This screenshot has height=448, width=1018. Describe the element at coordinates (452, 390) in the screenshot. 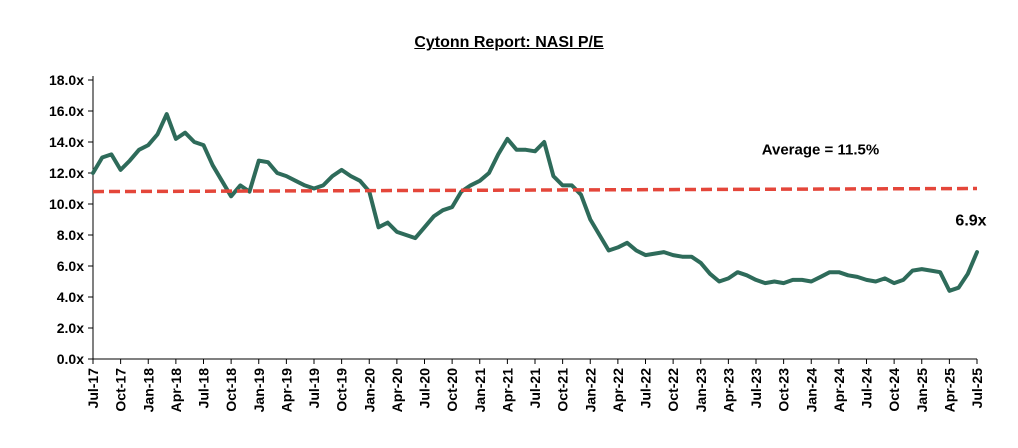

I see `x-tick-label: Oct-20` at that location.